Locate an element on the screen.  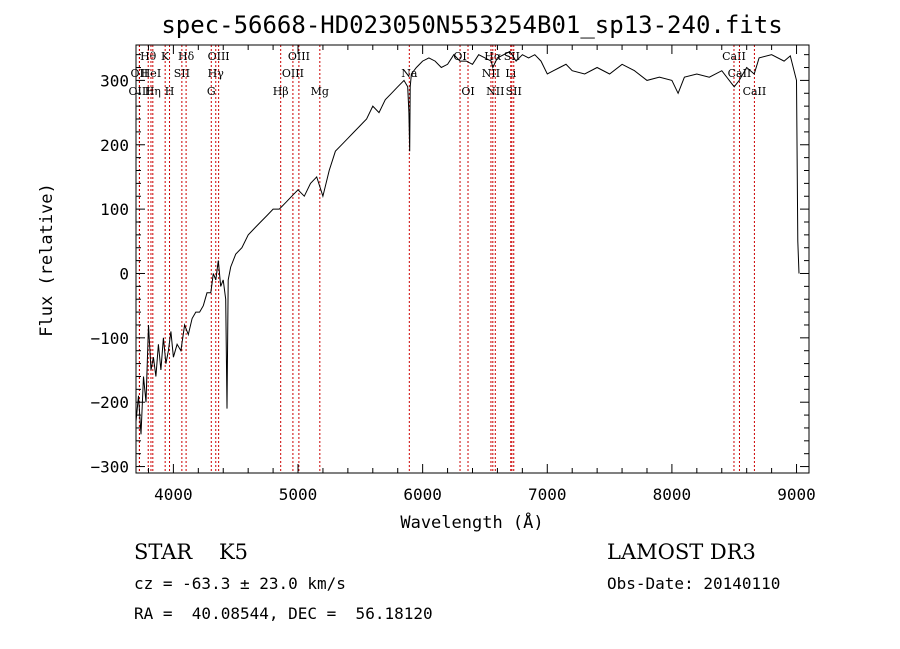
object-subclass: K5 is located at coordinates (233, 552).